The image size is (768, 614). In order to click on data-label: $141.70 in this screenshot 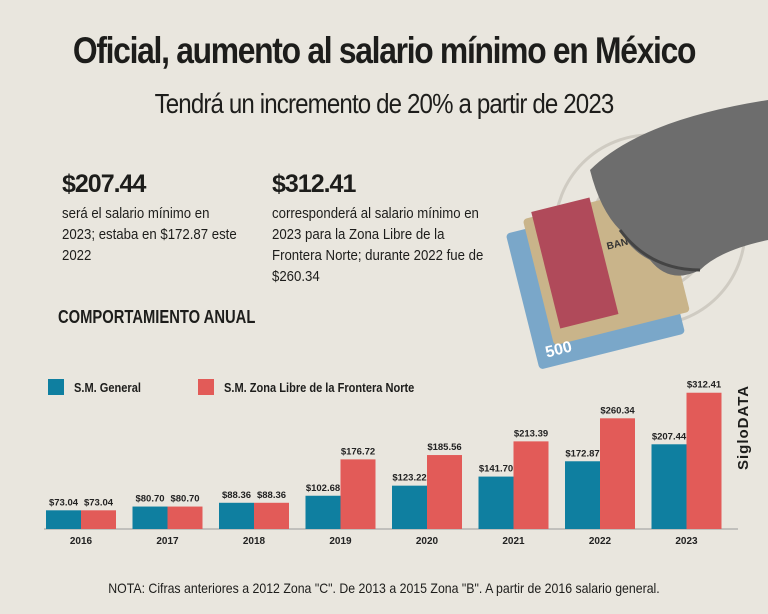, I will do `click(496, 469)`.